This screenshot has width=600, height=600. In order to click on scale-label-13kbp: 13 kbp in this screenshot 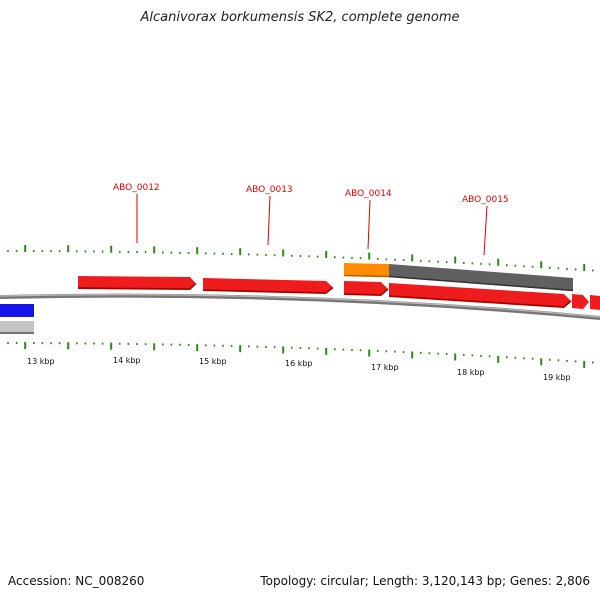, I will do `click(41, 361)`.